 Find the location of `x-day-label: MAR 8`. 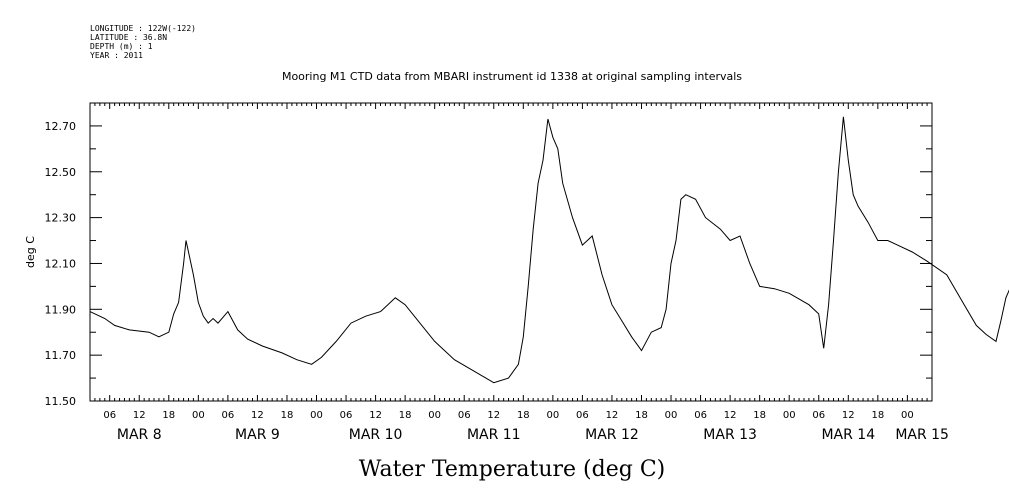

x-day-label: MAR 8 is located at coordinates (139, 435).